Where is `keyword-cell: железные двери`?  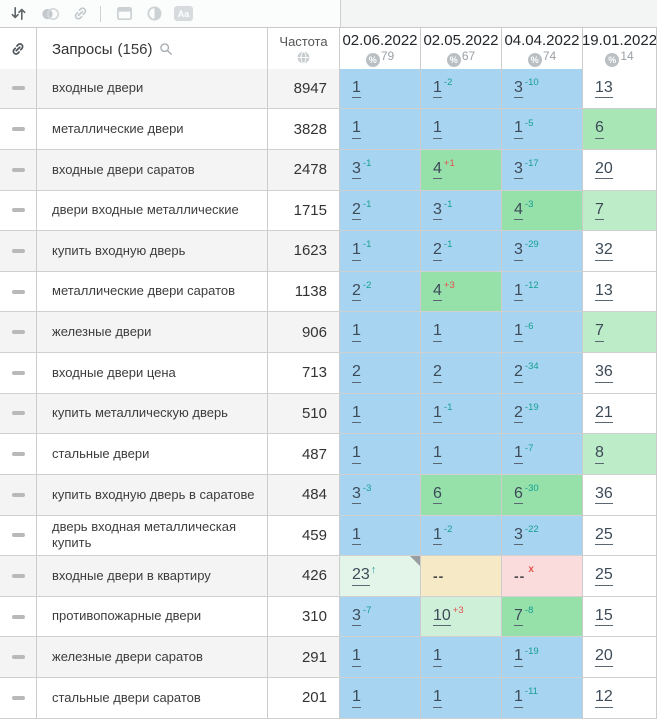
keyword-cell: железные двери is located at coordinates (152, 332).